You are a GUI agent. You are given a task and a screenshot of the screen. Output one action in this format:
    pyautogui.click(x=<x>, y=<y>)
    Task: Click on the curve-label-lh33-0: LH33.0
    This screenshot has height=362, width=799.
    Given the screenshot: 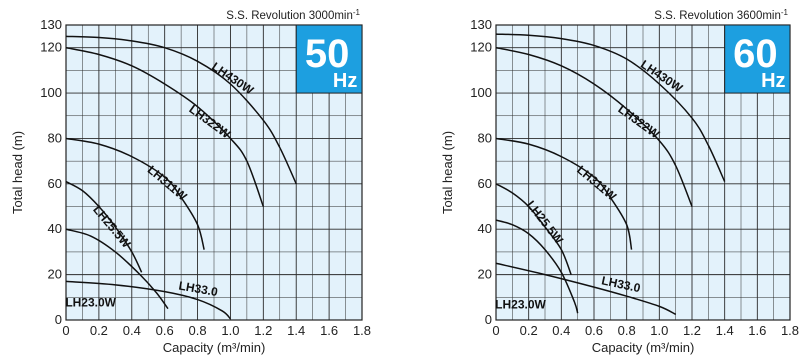 What is the action you would take?
    pyautogui.click(x=199, y=289)
    